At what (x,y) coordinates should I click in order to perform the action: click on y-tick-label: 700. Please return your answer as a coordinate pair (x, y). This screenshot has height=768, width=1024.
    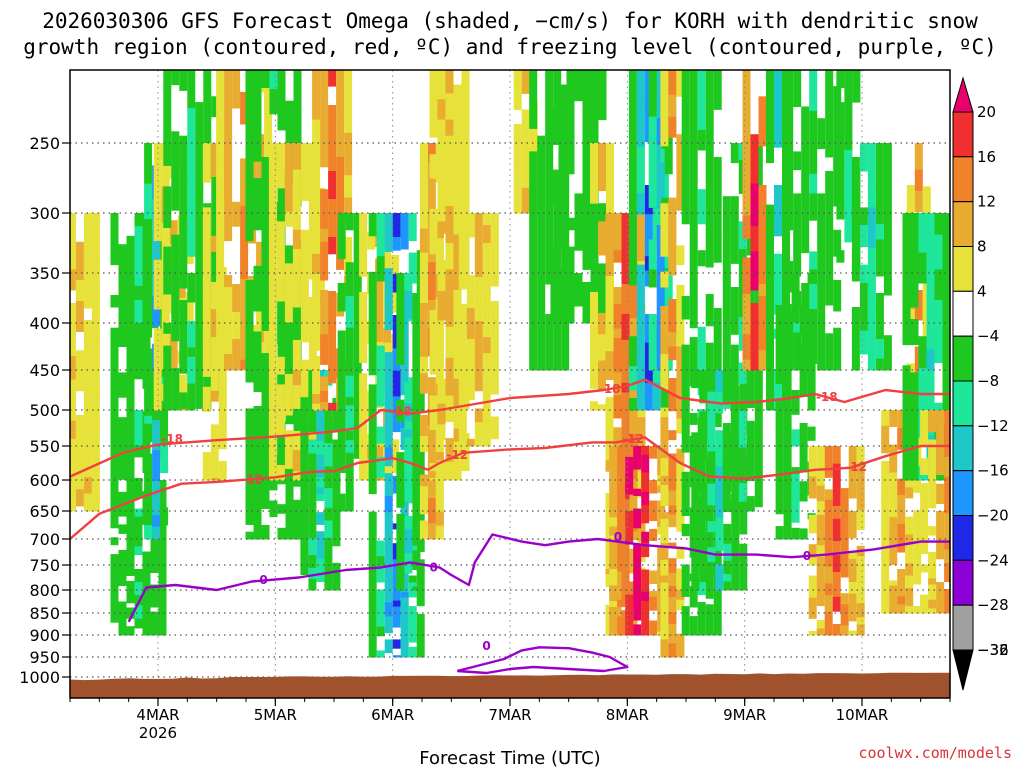
    Looking at the image, I should click on (44, 539).